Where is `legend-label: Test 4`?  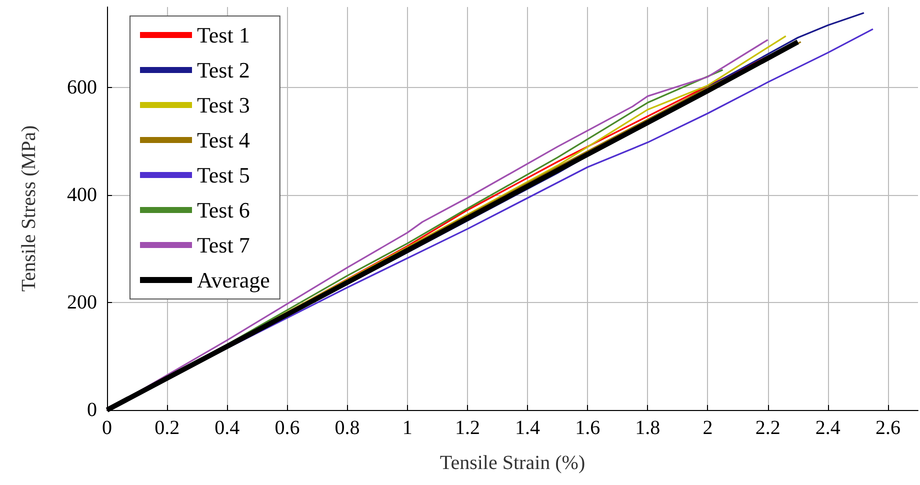 legend-label: Test 4 is located at coordinates (223, 140).